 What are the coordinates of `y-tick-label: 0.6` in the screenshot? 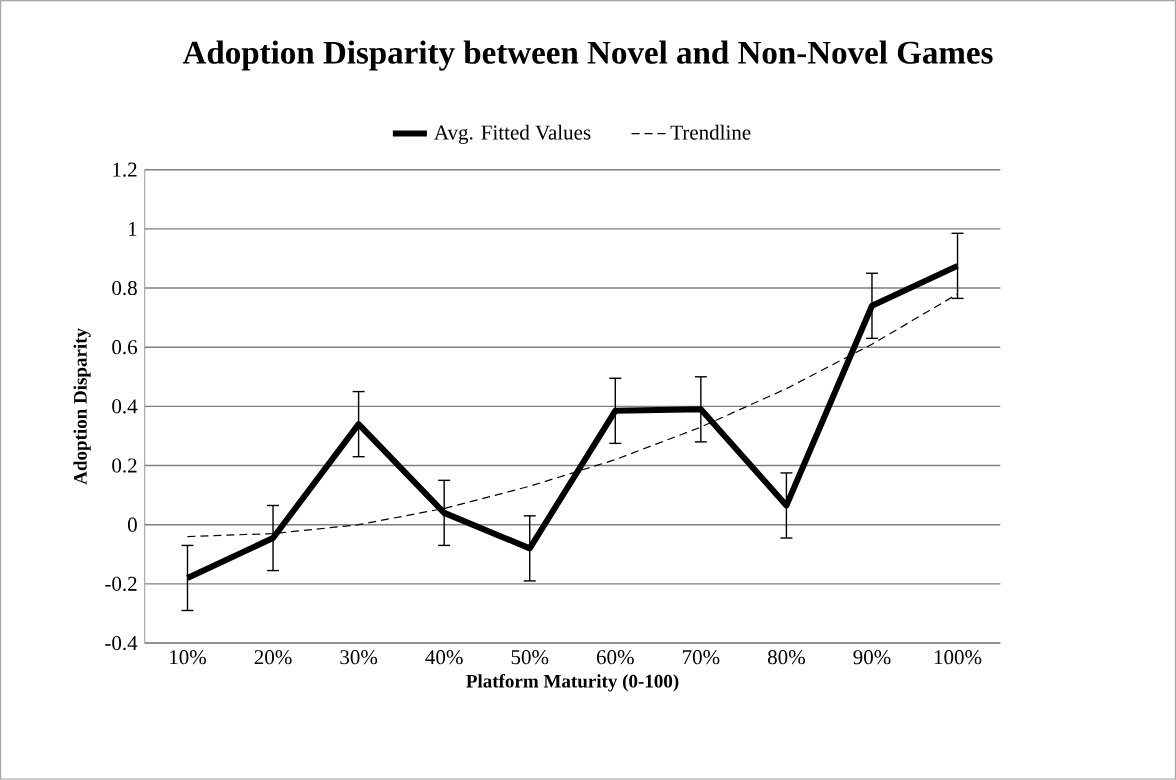 It's located at (125, 347).